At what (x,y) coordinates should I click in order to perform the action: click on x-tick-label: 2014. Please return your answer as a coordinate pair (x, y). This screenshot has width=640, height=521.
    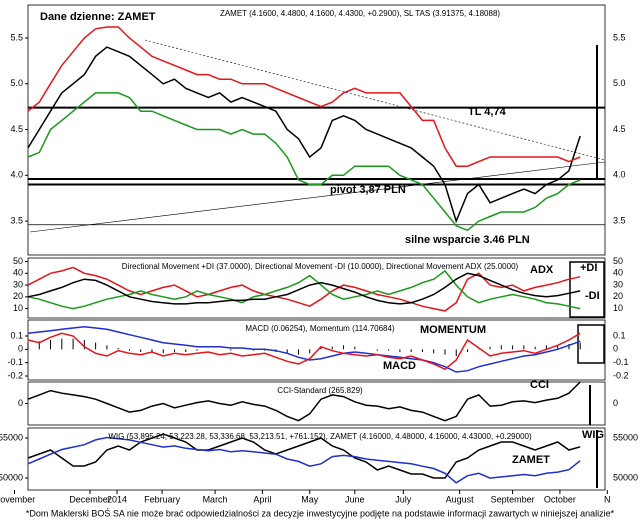
    Looking at the image, I should click on (117, 499).